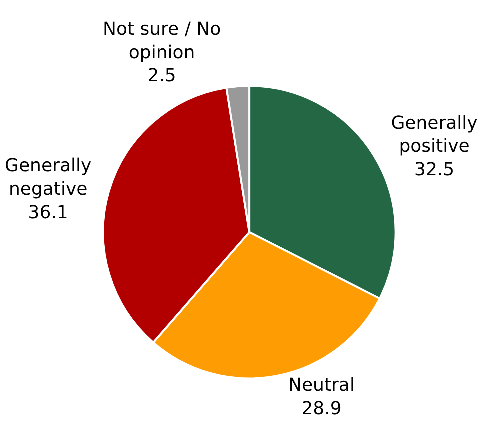 The image size is (483, 438). I want to click on data-label: 2.5, so click(162, 76).